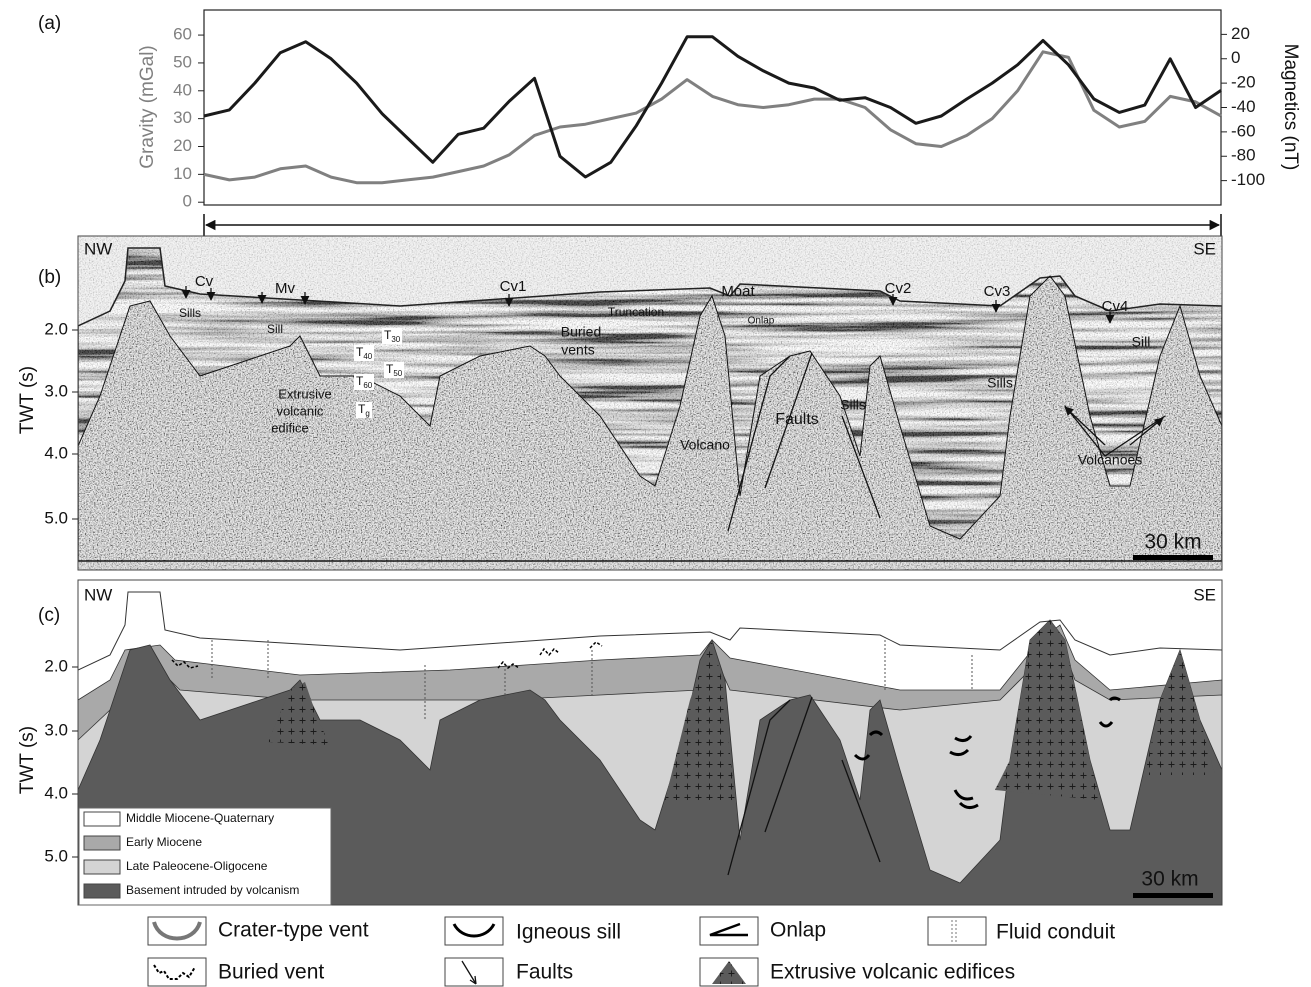  What do you see at coordinates (197, 866) in the screenshot?
I see `legend-label: Late Paleocene-Oligocene` at bounding box center [197, 866].